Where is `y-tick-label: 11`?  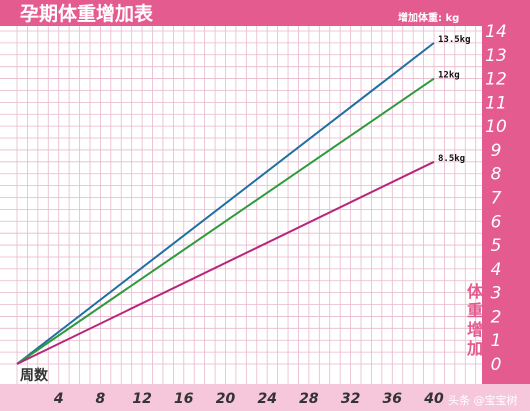 y-tick-label: 11 is located at coordinates (496, 103).